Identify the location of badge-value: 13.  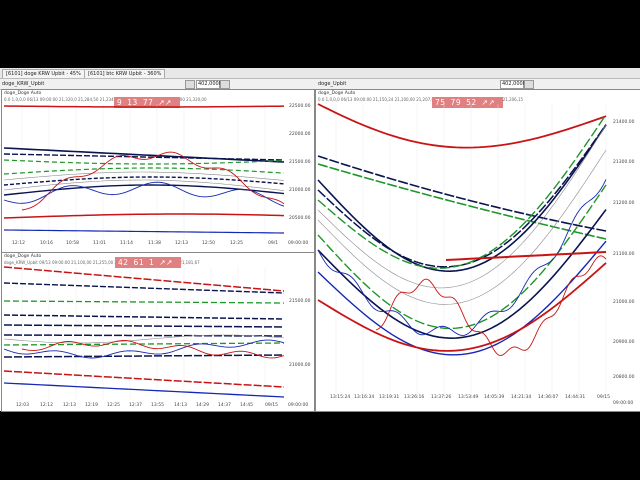
(132, 102).